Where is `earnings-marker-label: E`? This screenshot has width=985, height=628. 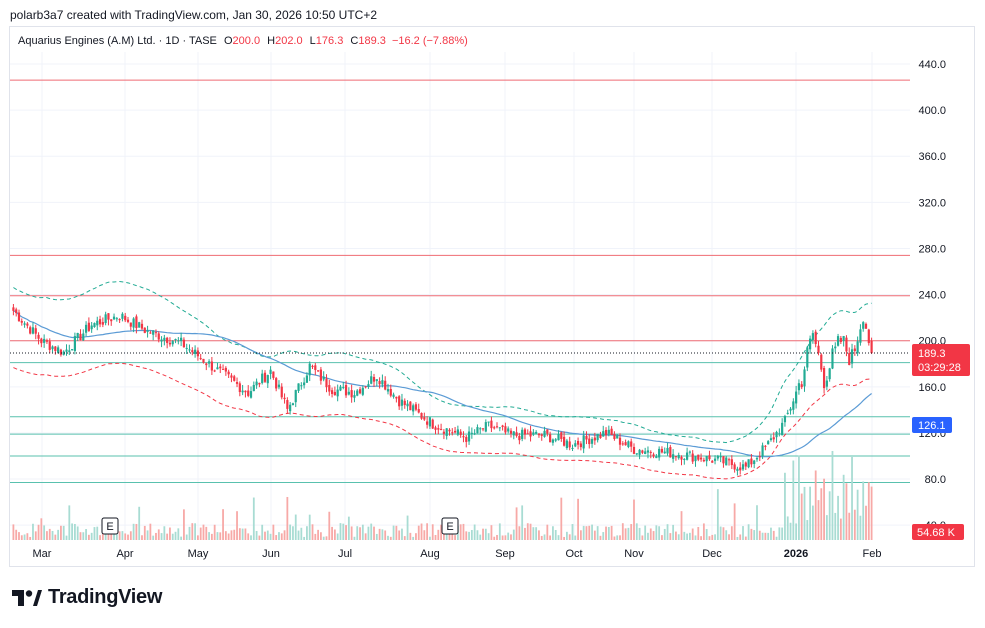 earnings-marker-label: E is located at coordinates (449, 527).